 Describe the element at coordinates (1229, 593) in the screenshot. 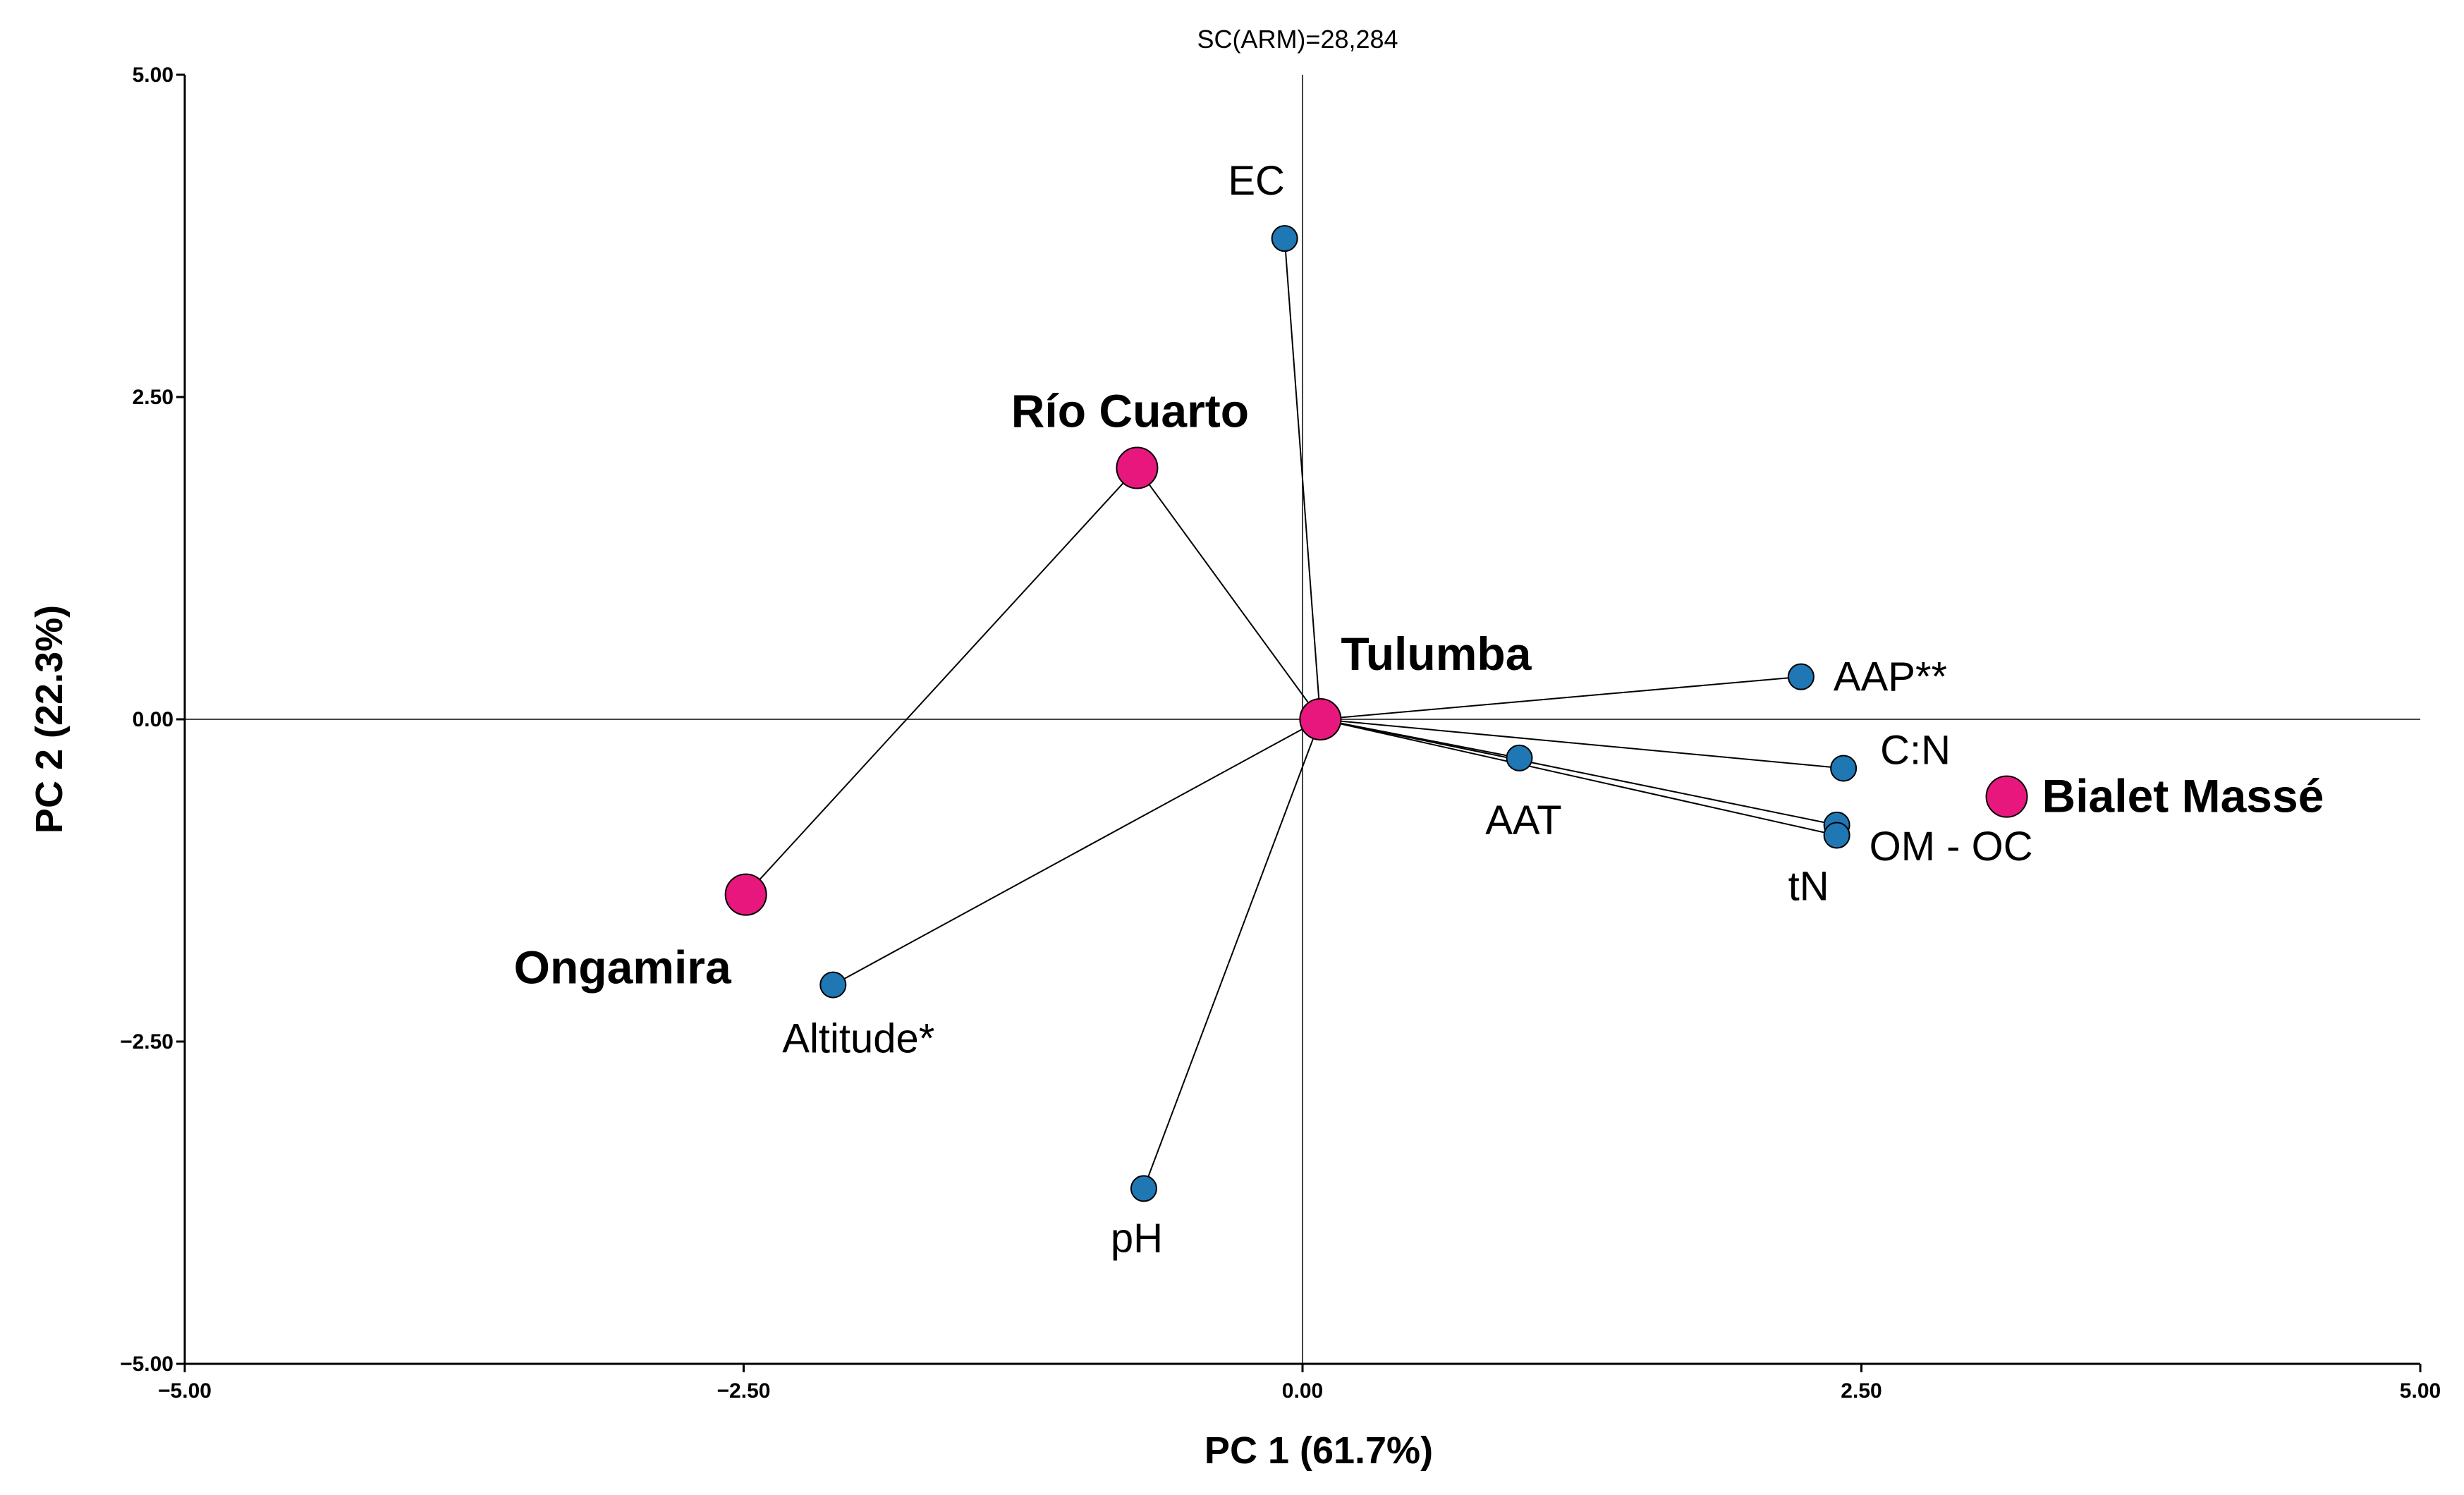

I see `site-link-rio-cuarto-tulumba` at that location.